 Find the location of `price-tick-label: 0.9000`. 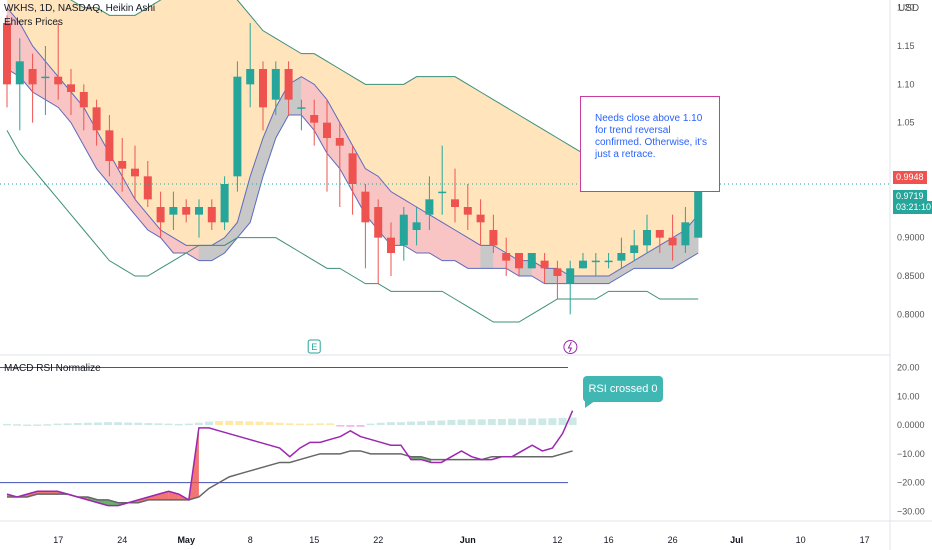

price-tick-label: 0.9000 is located at coordinates (911, 238).